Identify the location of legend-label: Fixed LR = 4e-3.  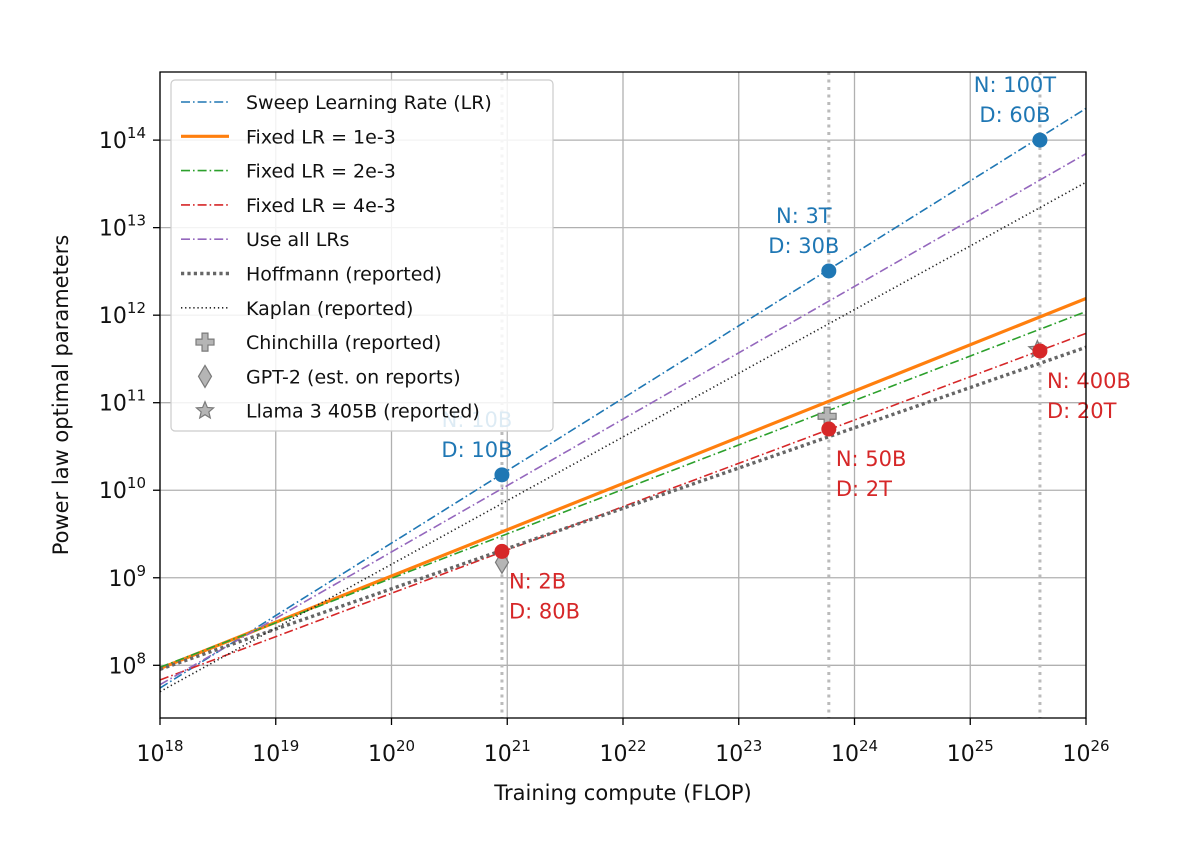
(321, 206).